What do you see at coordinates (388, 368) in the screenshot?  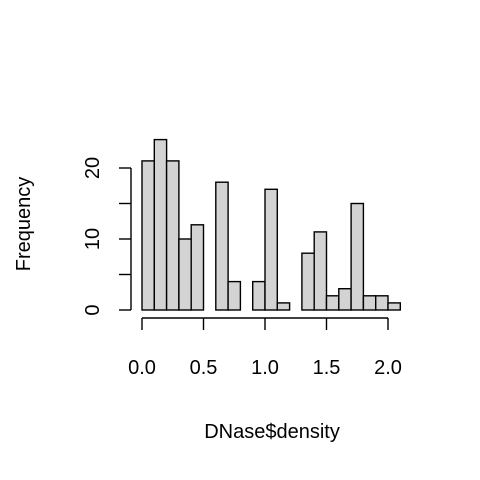 I see `x-tick-label-4: 2.0` at bounding box center [388, 368].